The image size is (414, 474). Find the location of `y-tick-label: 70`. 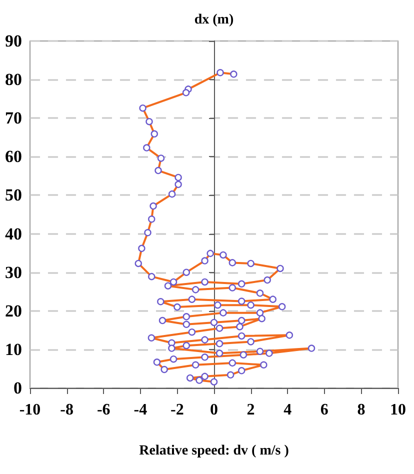

y-tick-label: 70 is located at coordinates (13, 118).